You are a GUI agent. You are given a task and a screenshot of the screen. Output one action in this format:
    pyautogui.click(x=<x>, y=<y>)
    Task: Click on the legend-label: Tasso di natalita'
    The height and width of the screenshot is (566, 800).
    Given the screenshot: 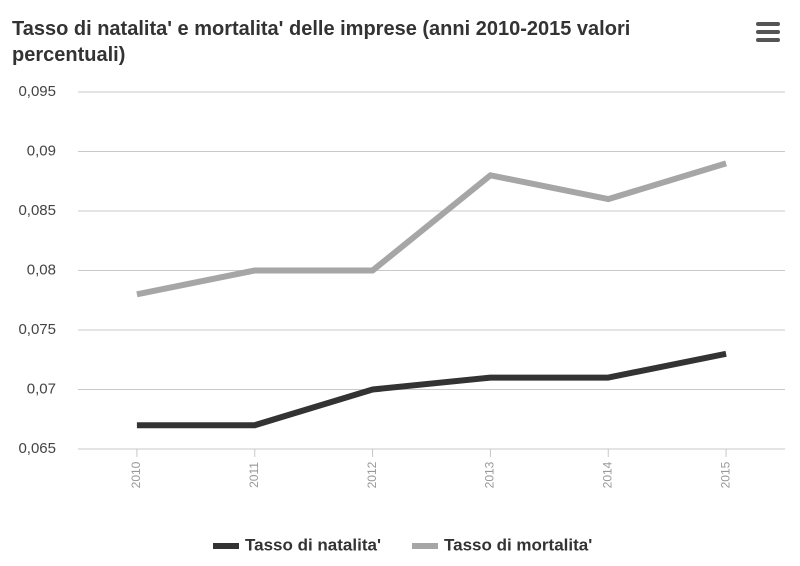 What is the action you would take?
    pyautogui.click(x=313, y=544)
    